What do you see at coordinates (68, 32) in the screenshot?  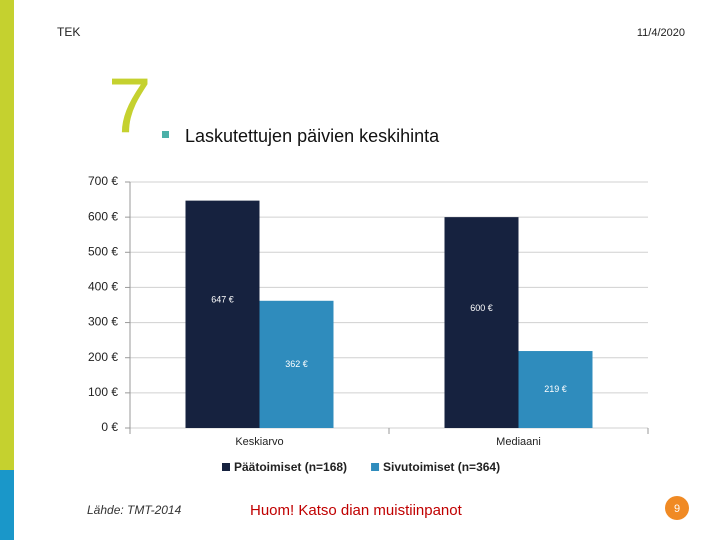 I see `org: TEK` at bounding box center [68, 32].